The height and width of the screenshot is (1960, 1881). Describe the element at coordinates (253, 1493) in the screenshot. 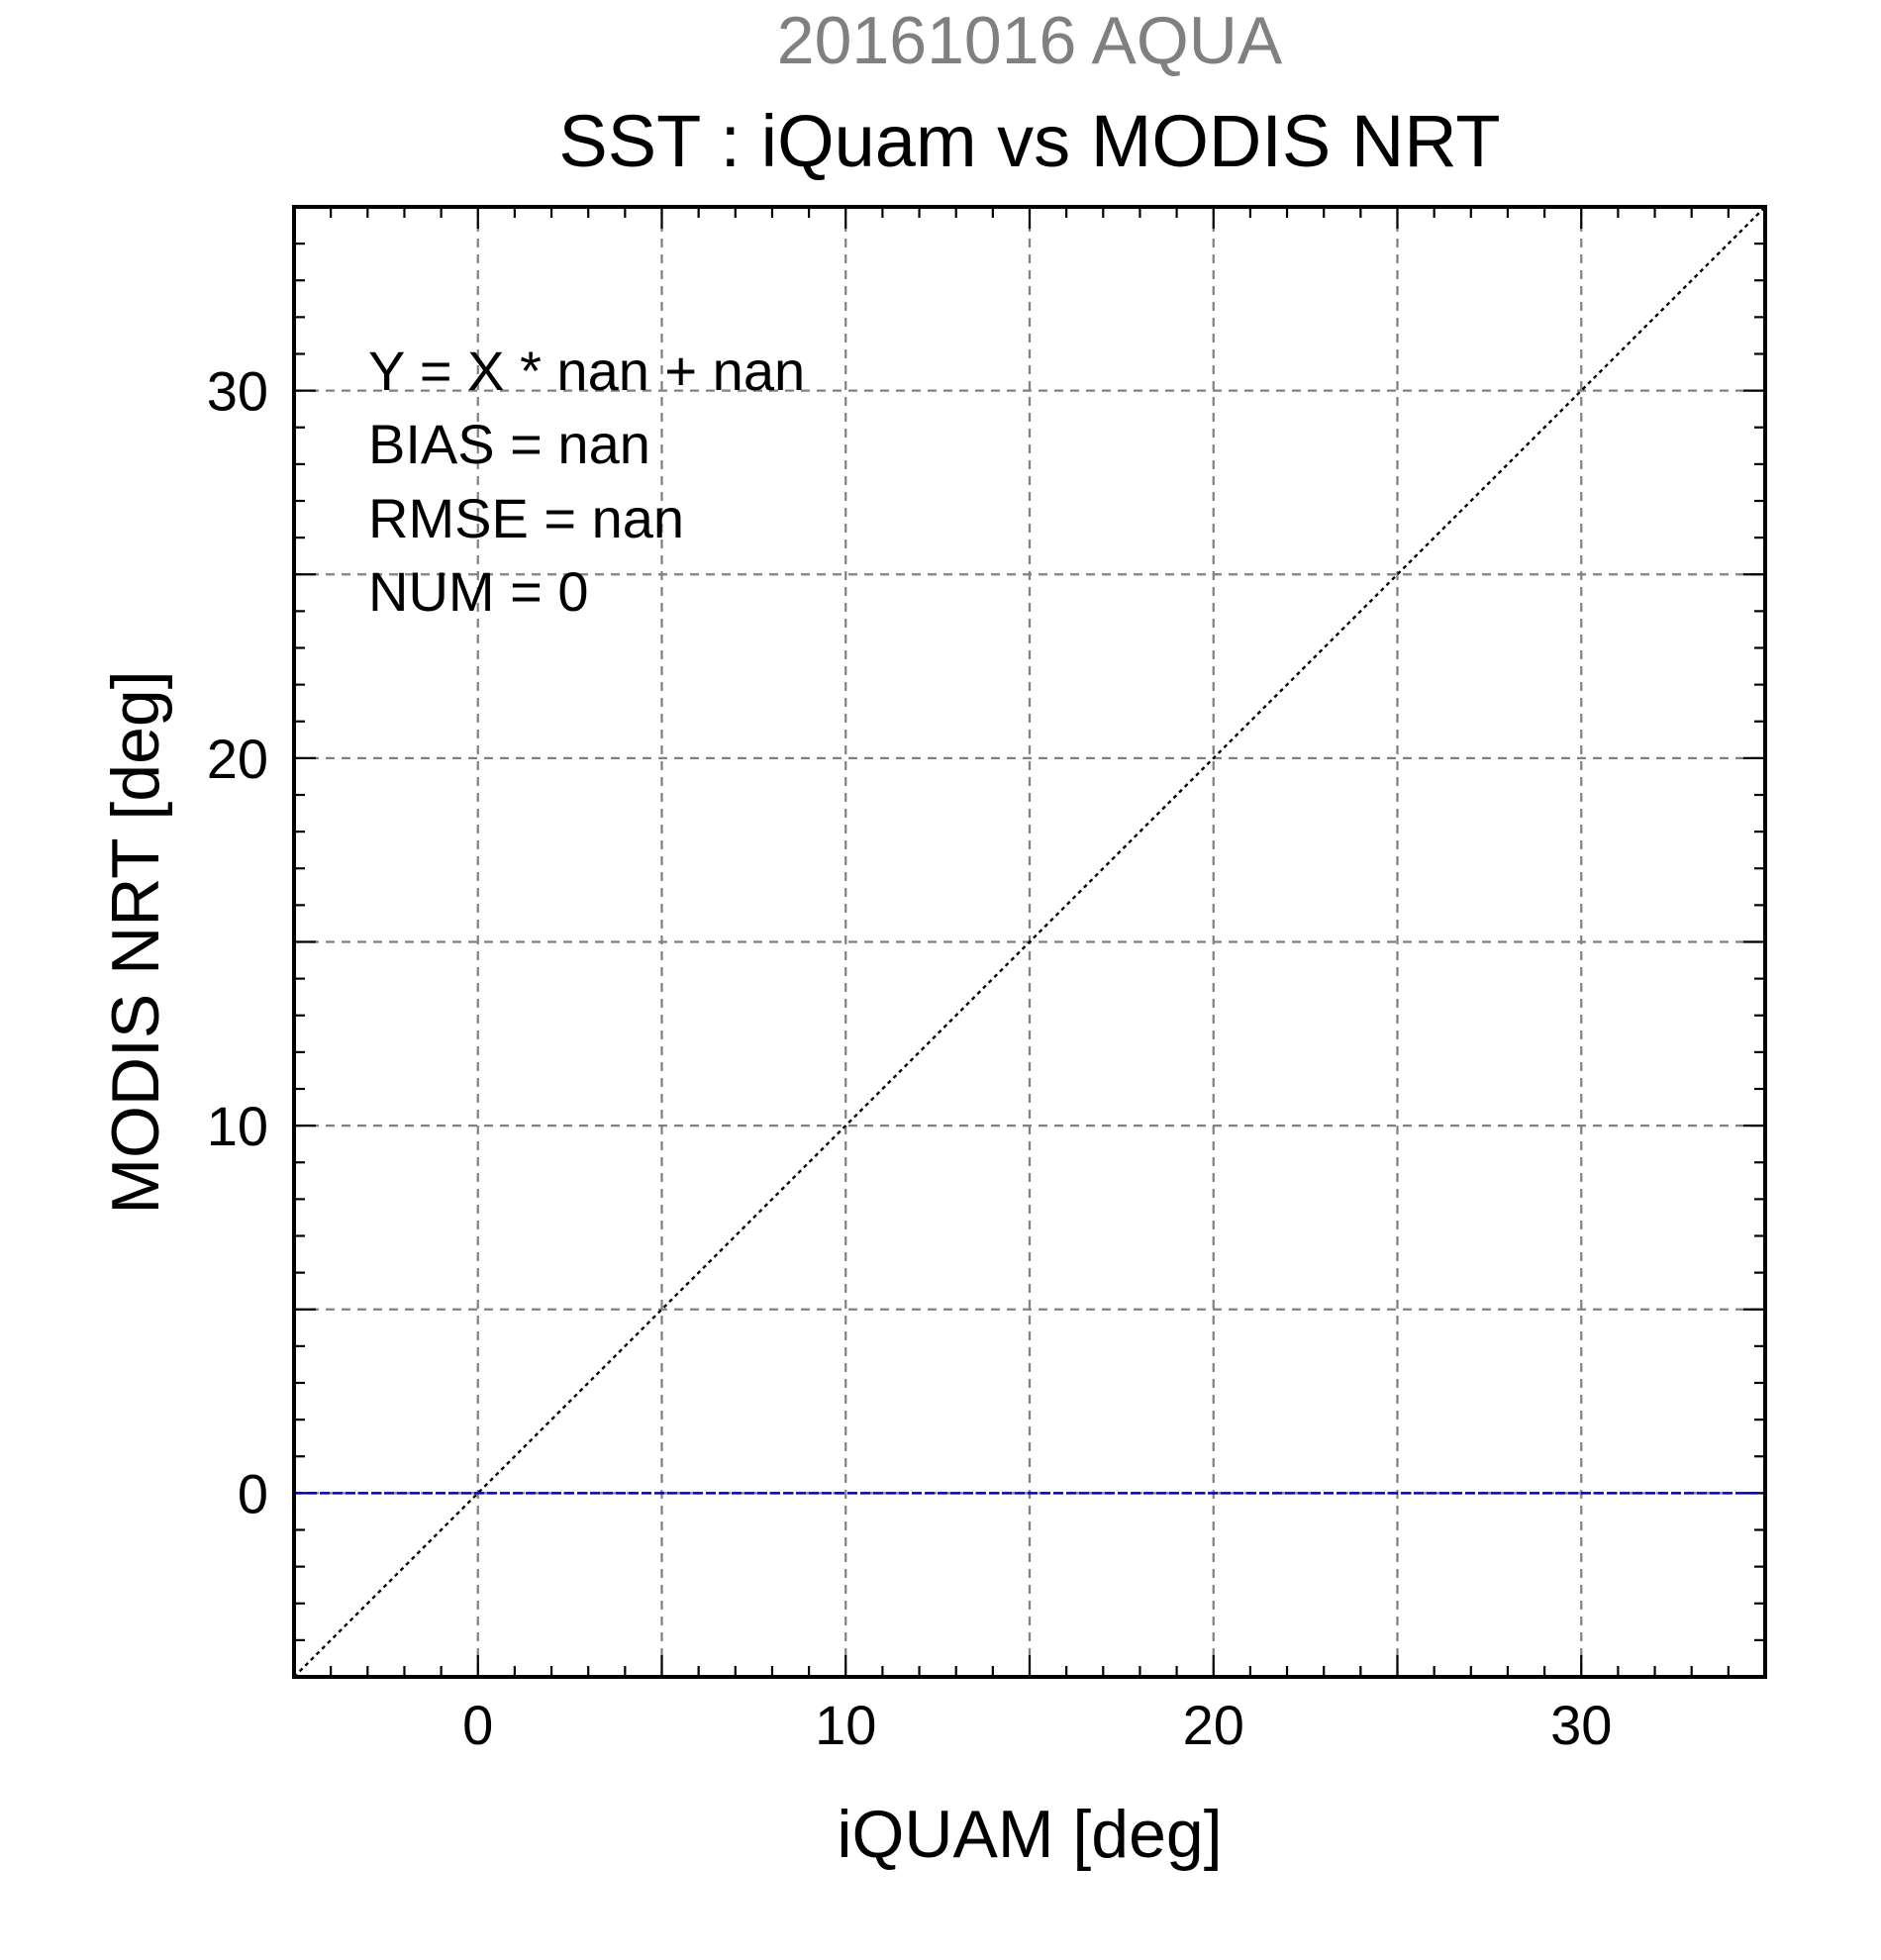

I see `y-tick-label: 0` at that location.